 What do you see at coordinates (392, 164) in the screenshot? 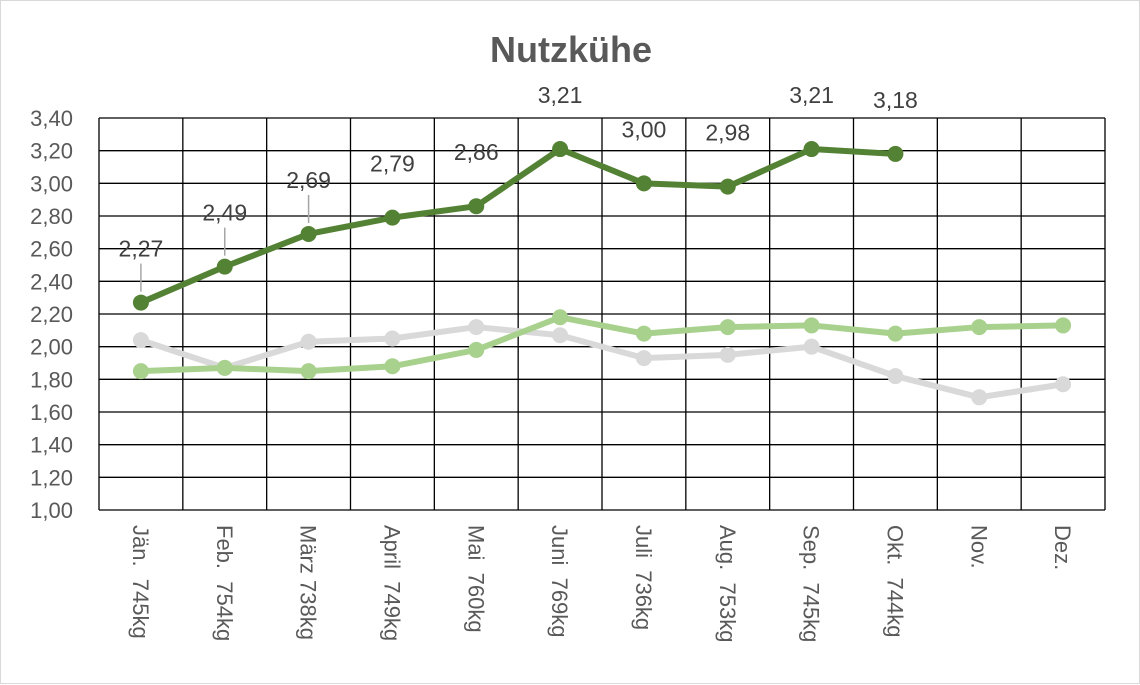
I see `data-label: 2,79` at bounding box center [392, 164].